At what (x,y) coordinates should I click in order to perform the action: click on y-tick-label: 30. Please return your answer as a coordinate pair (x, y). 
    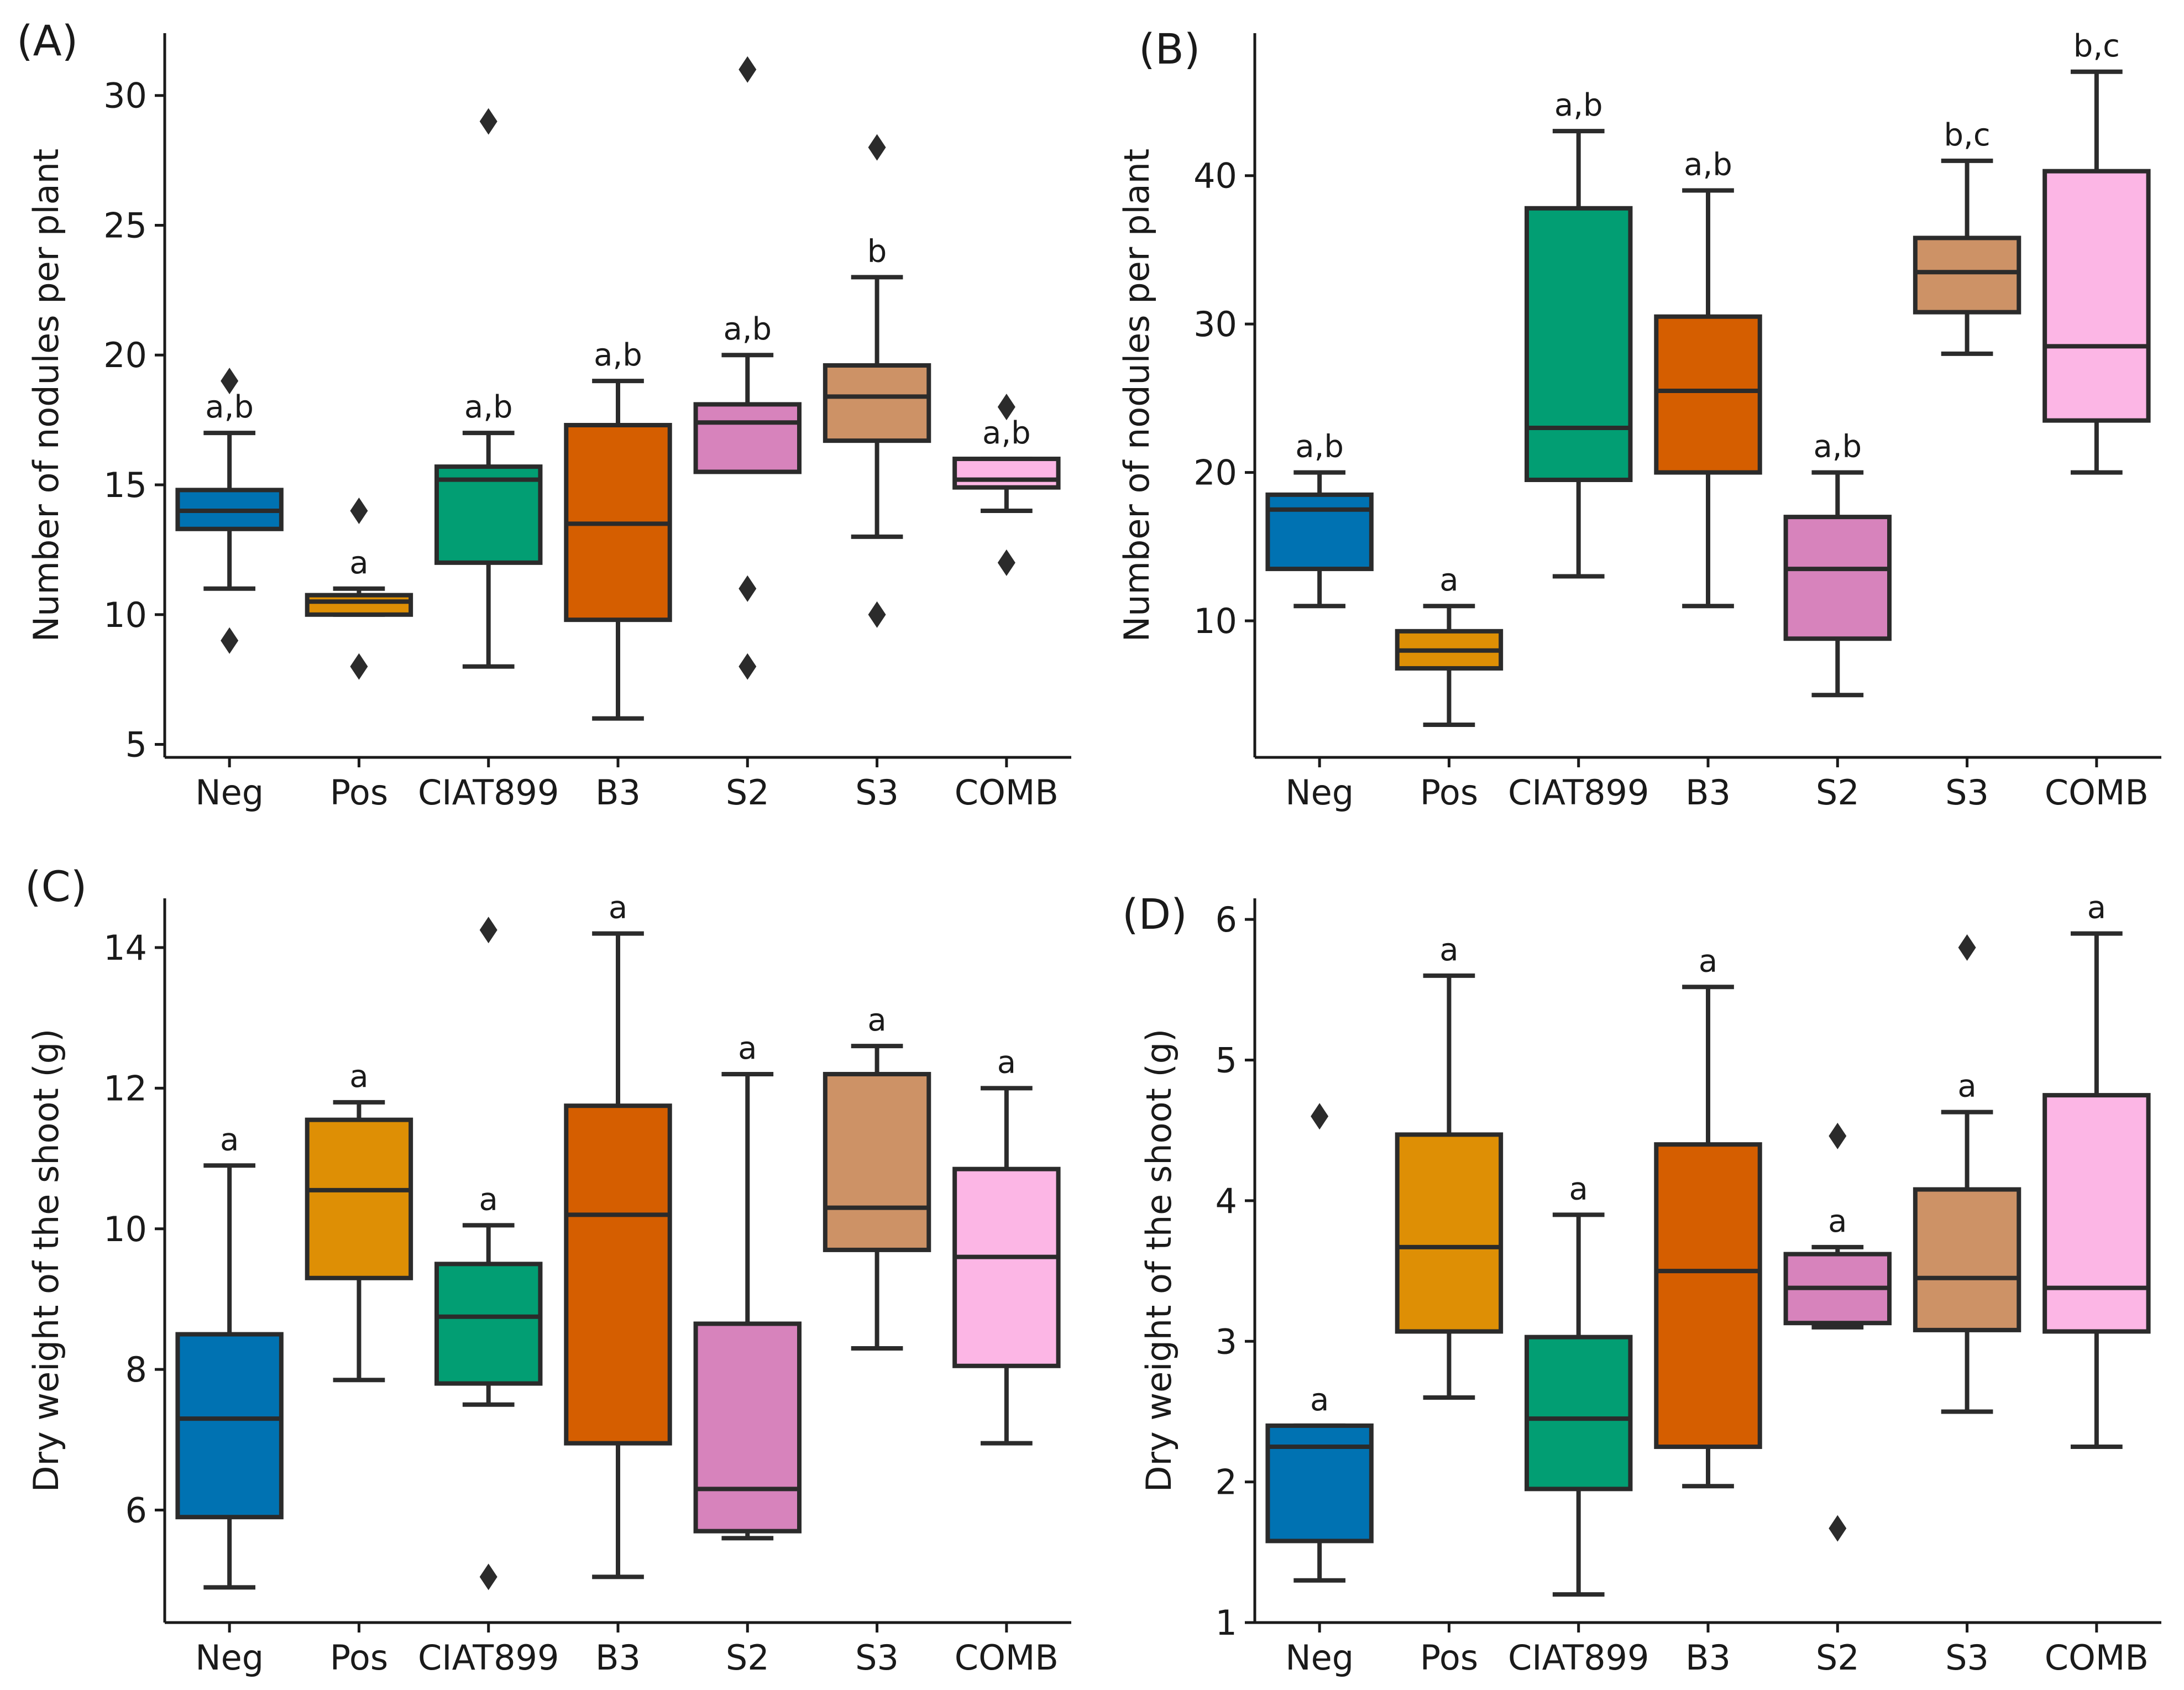
    Looking at the image, I should click on (125, 96).